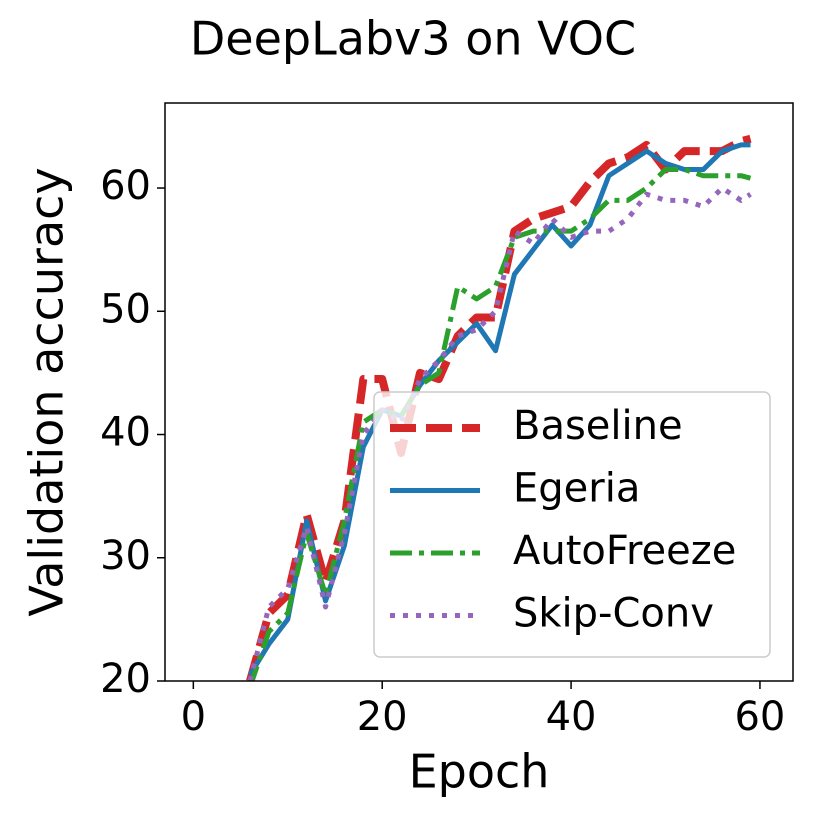  Describe the element at coordinates (624, 551) in the screenshot. I see `legend-label: AutoFreeze` at that location.